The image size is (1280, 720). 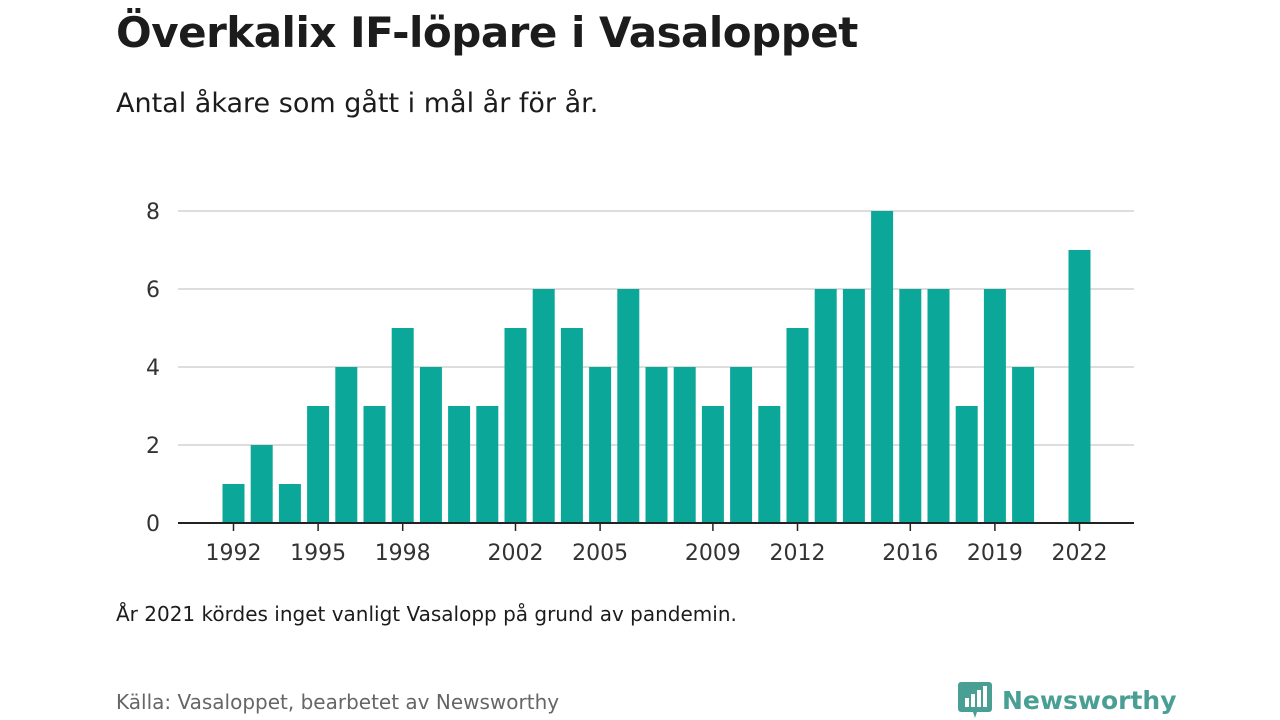 What do you see at coordinates (153, 212) in the screenshot?
I see `y-tick-label: 8` at bounding box center [153, 212].